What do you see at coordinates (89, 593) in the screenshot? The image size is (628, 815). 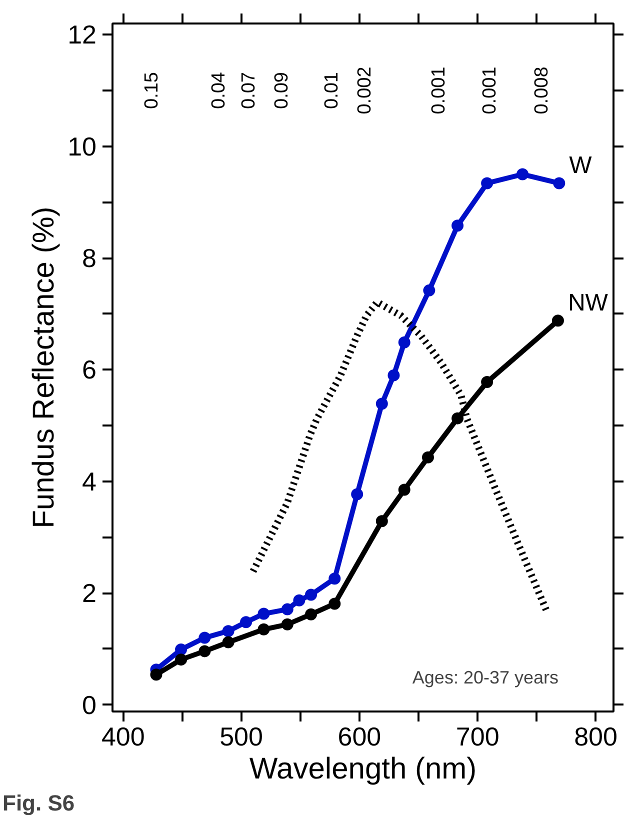 I see `y-tick-label: 2` at bounding box center [89, 593].